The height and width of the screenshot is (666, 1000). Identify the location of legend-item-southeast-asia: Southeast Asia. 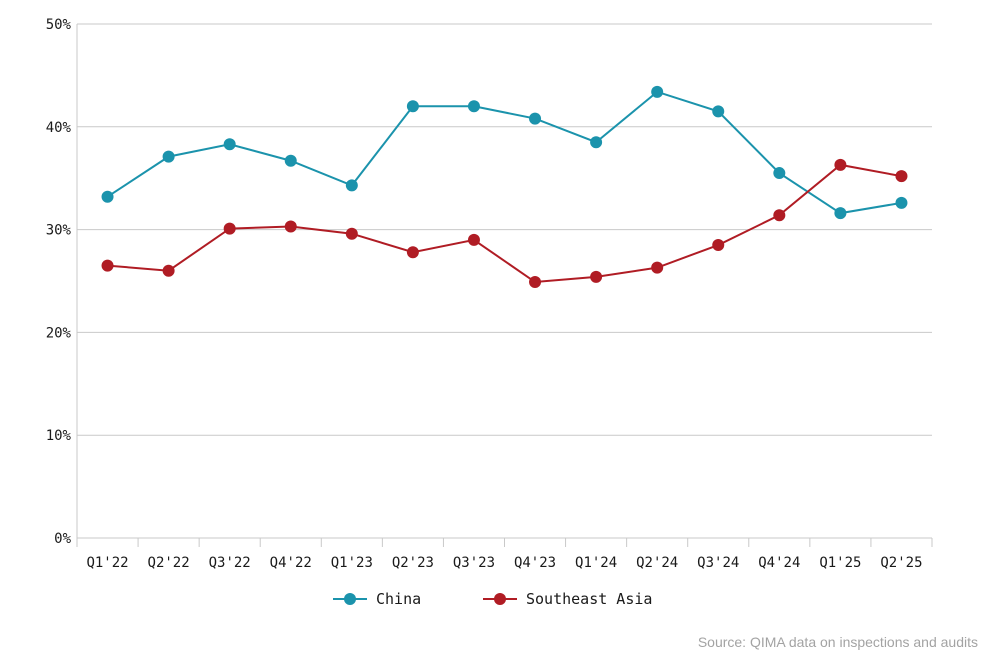
(567, 599).